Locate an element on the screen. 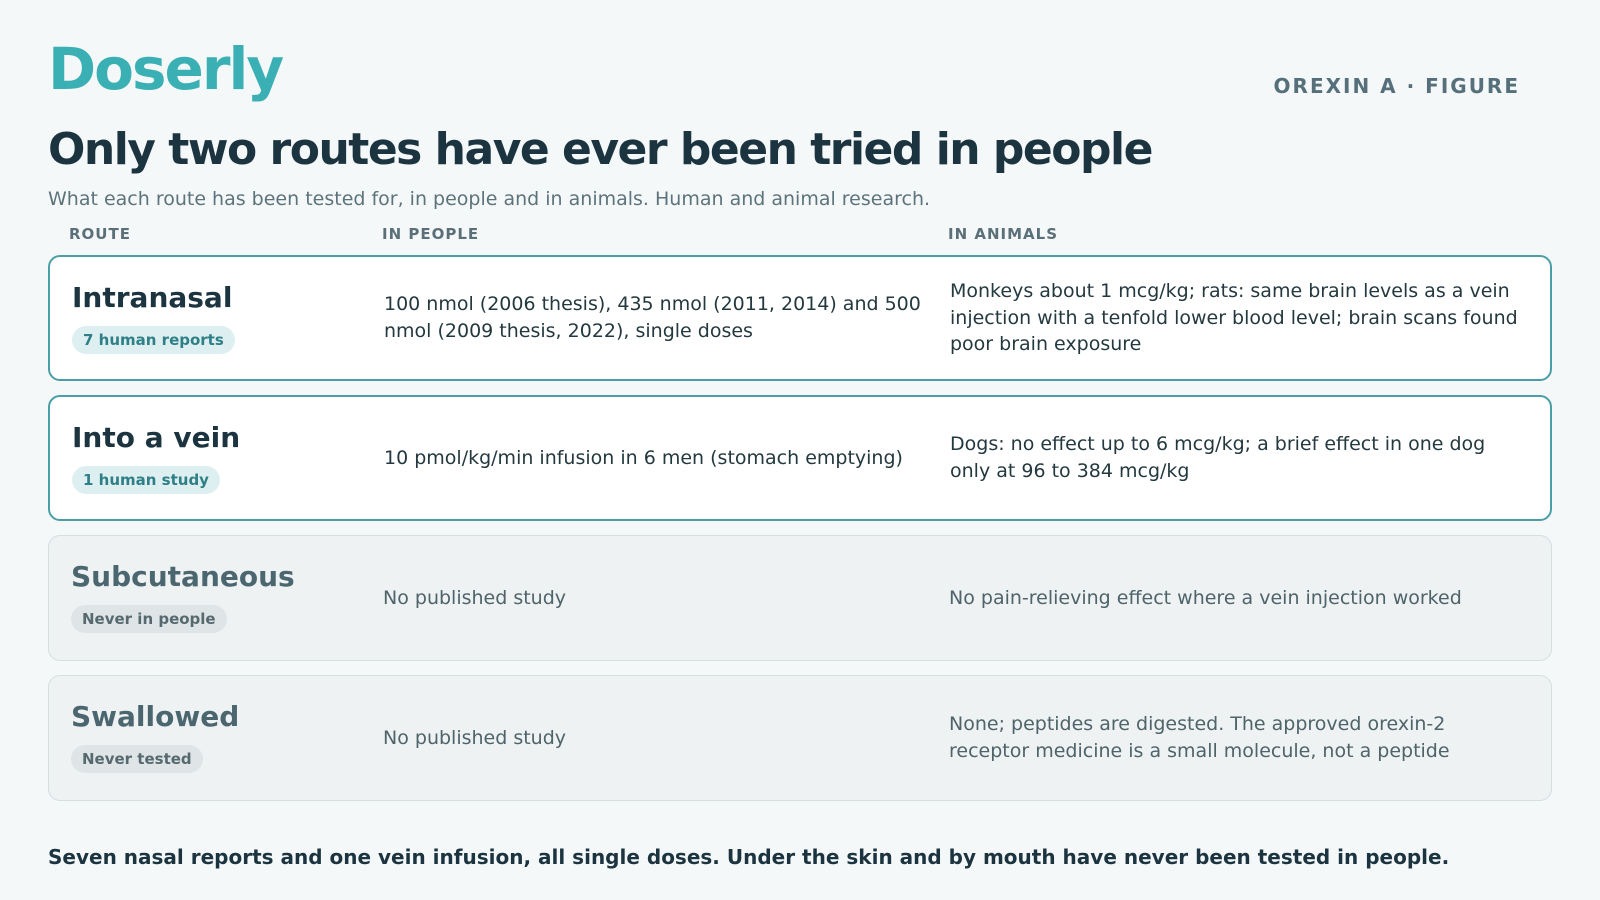  column-header-route: ROUTE is located at coordinates (100, 234).